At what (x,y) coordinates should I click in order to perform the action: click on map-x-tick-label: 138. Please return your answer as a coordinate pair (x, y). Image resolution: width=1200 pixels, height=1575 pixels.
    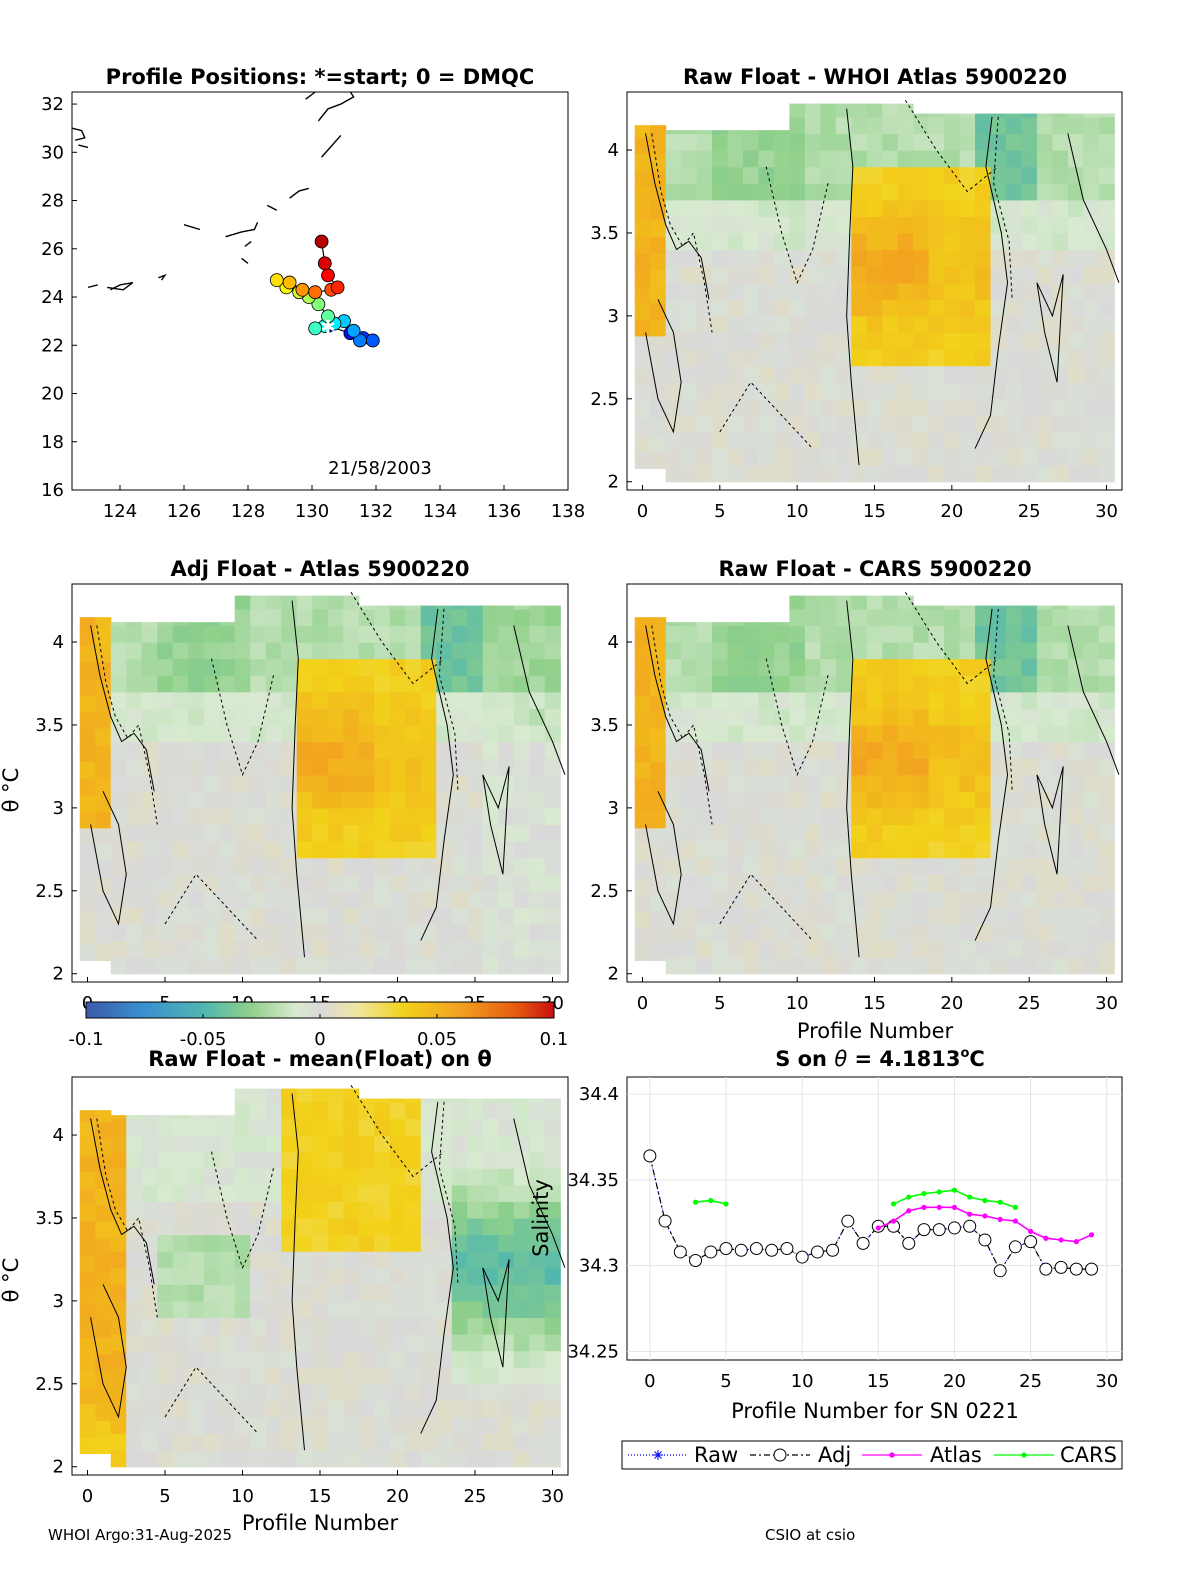
    Looking at the image, I should click on (568, 511).